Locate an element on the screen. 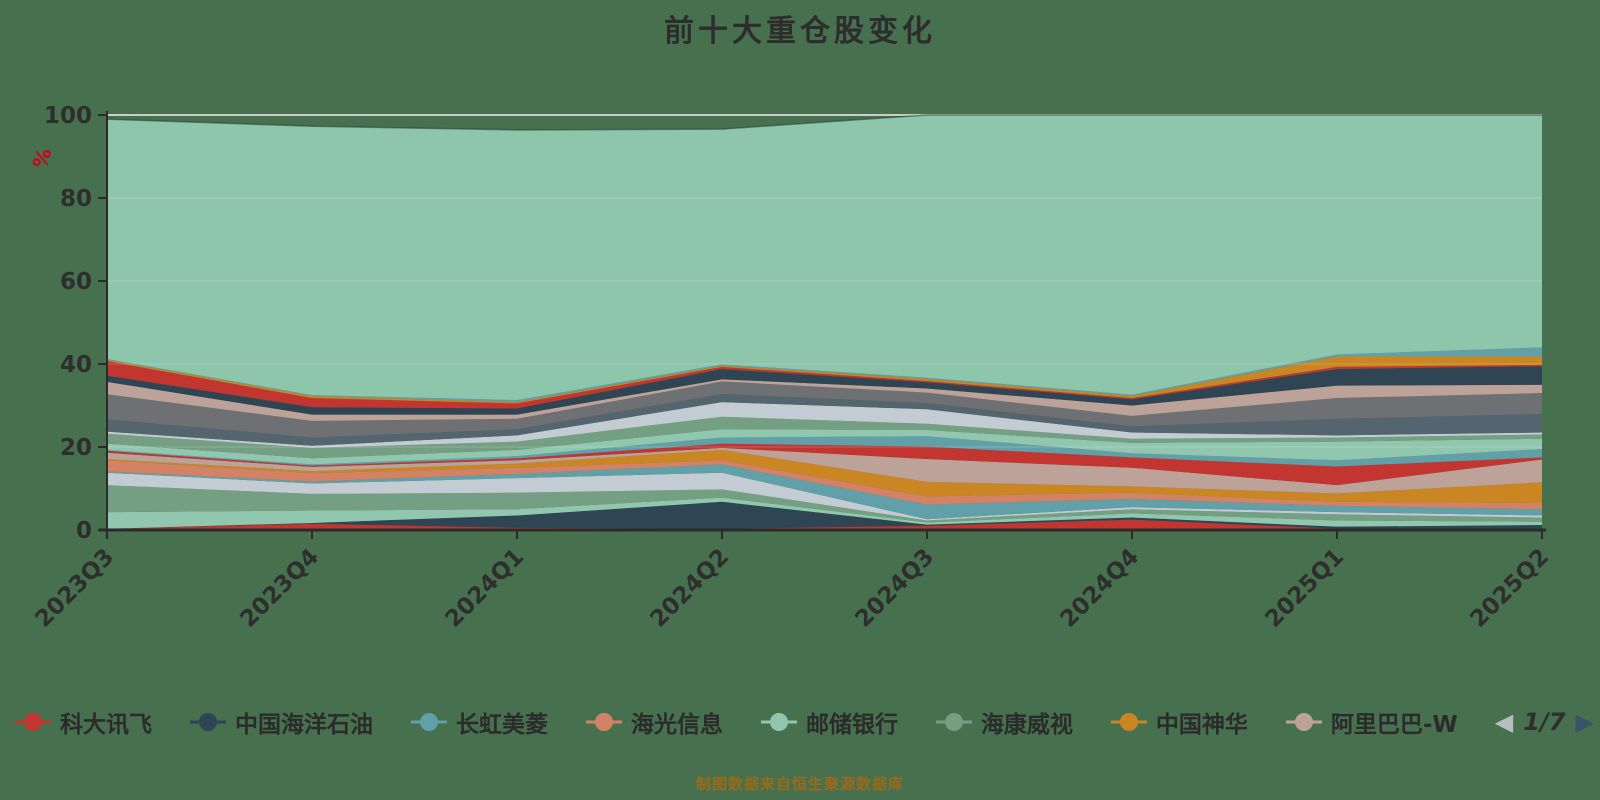 The height and width of the screenshot is (800, 1600). legend-item: 阿里巴巴-W is located at coordinates (1371, 722).